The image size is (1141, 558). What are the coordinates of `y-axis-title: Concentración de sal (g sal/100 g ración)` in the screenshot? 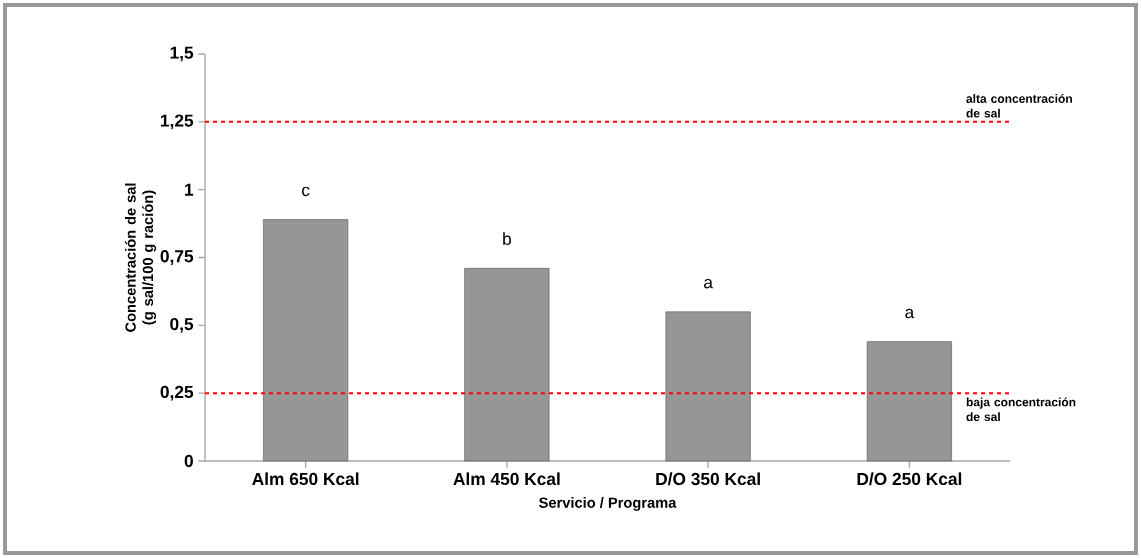 It's located at (140, 257).